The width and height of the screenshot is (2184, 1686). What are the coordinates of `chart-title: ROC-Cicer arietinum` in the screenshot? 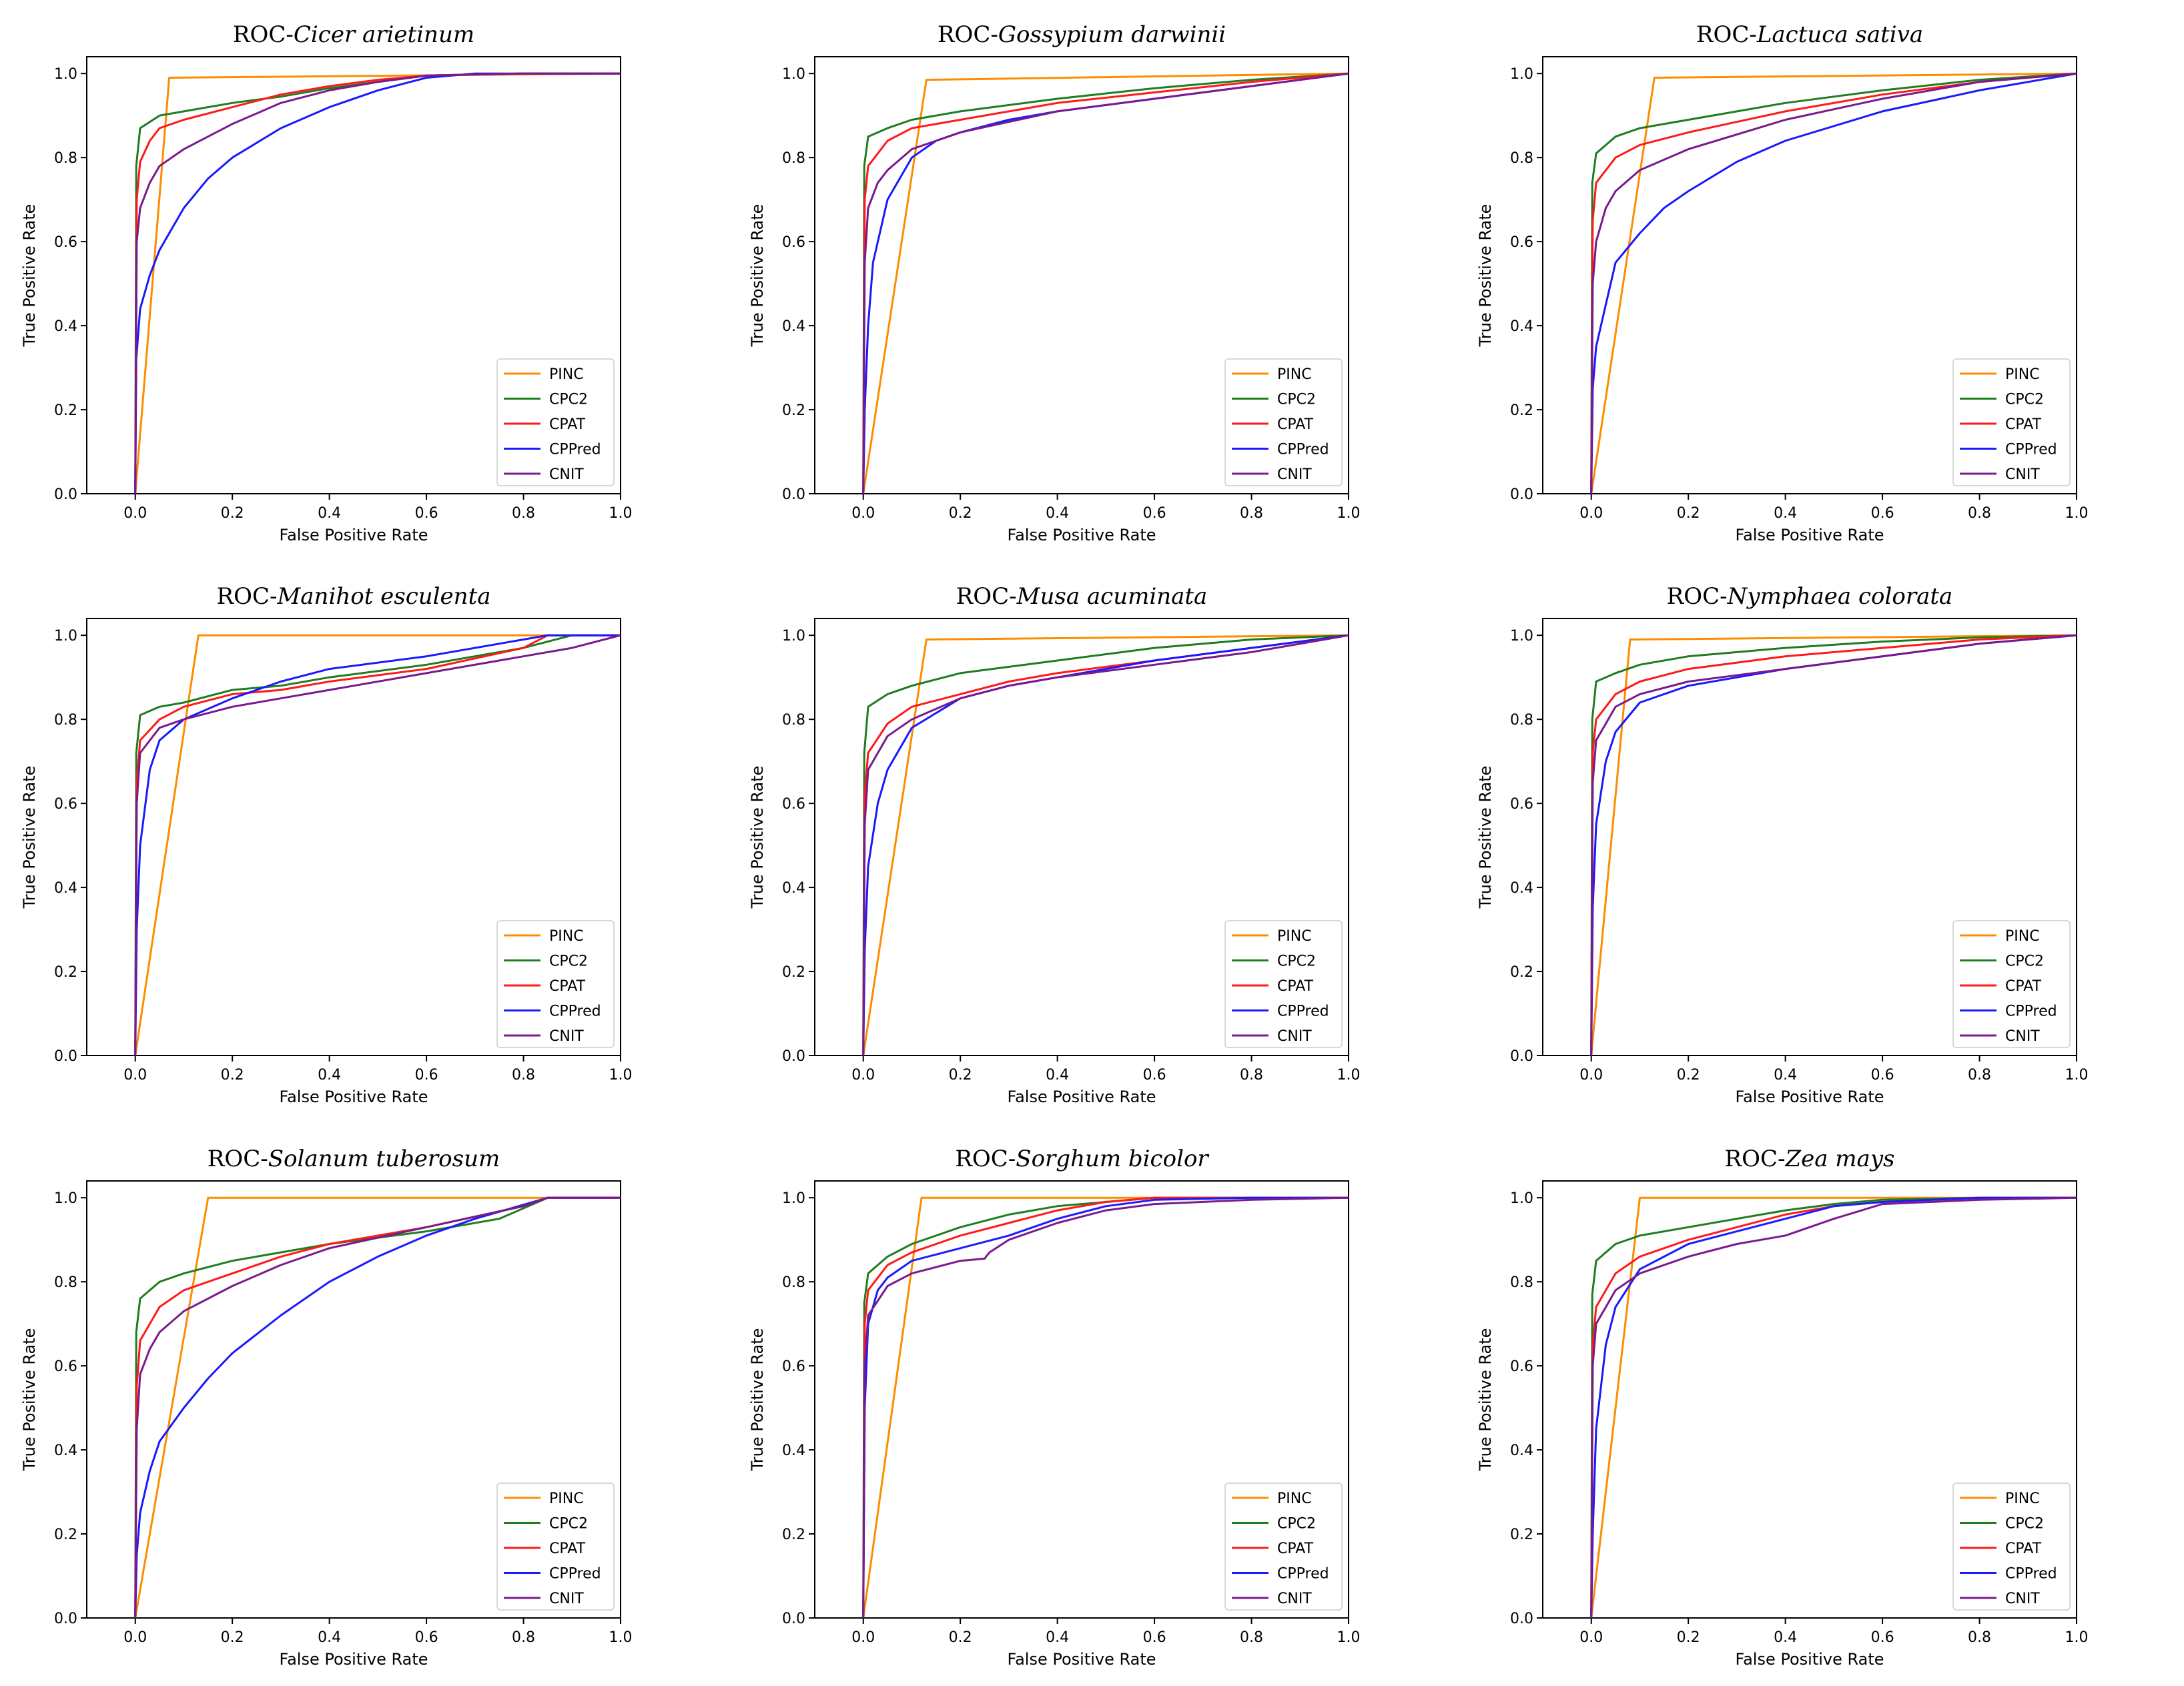 It's located at (353, 34).